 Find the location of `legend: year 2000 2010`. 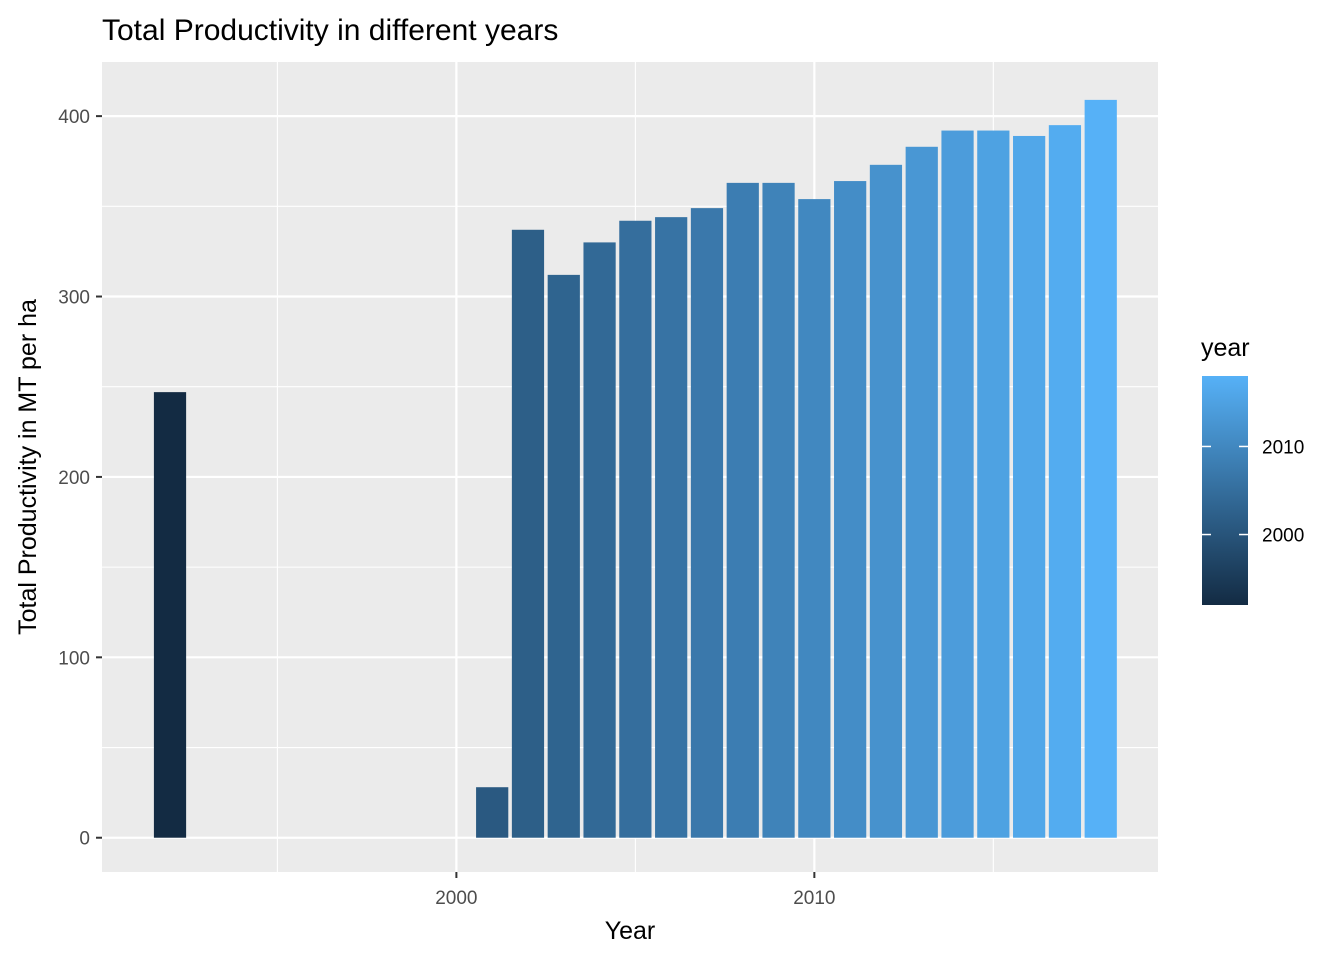

legend: year 2000 2010 is located at coordinates (1252, 469).